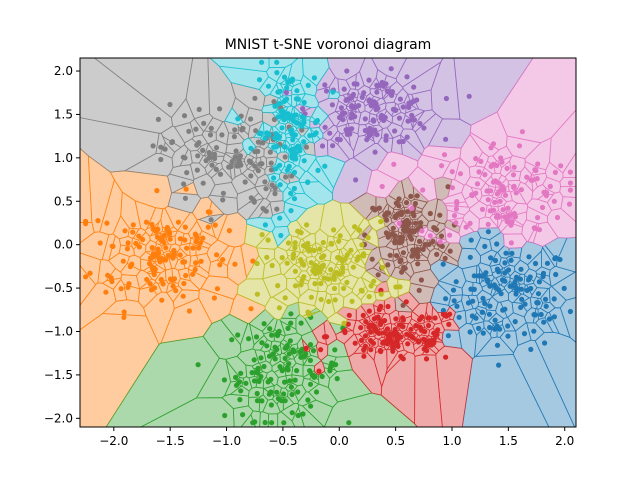 This screenshot has height=480, width=640. I want to click on y-tick-label: 0.0, so click(63, 245).